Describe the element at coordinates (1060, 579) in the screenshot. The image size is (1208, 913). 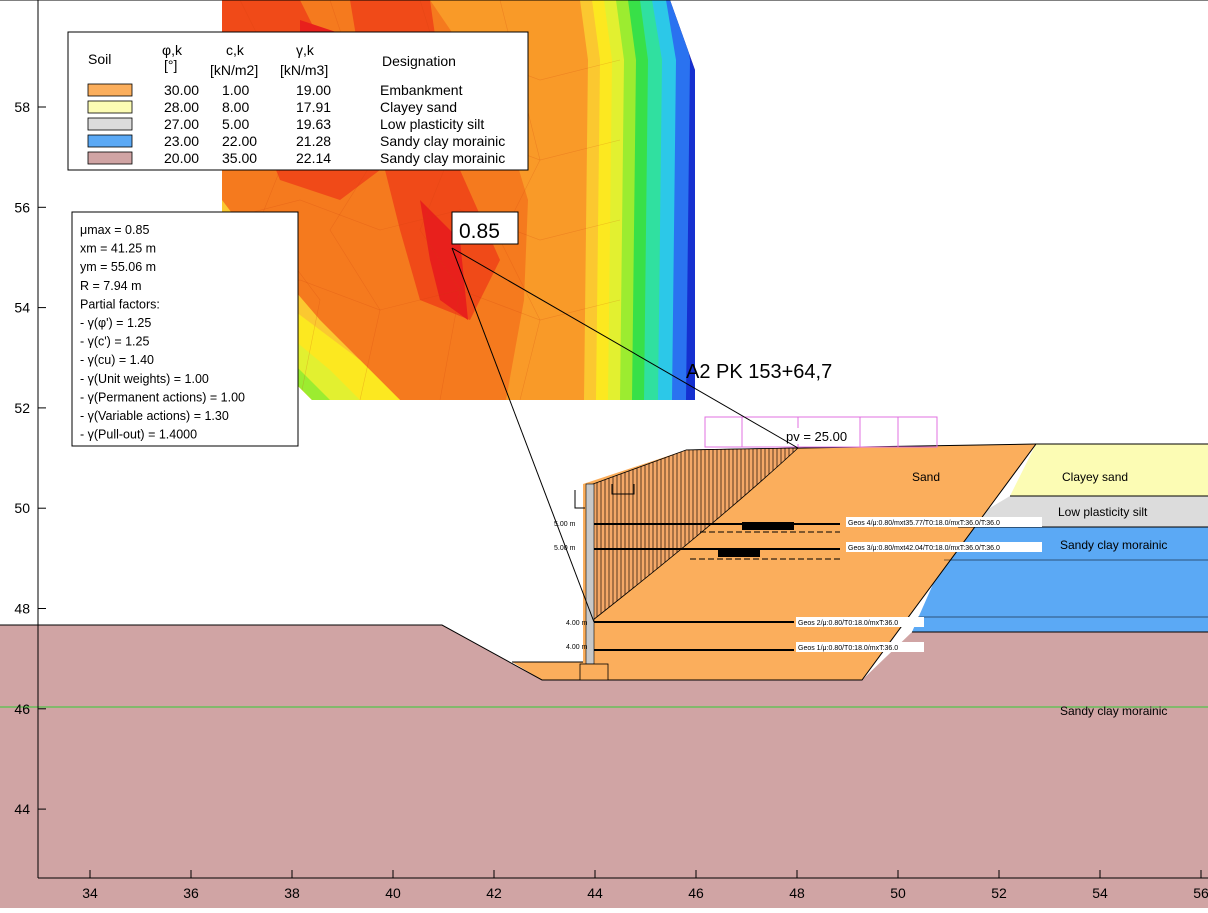
I see `soil-sandy-clay-morainic-upper` at that location.